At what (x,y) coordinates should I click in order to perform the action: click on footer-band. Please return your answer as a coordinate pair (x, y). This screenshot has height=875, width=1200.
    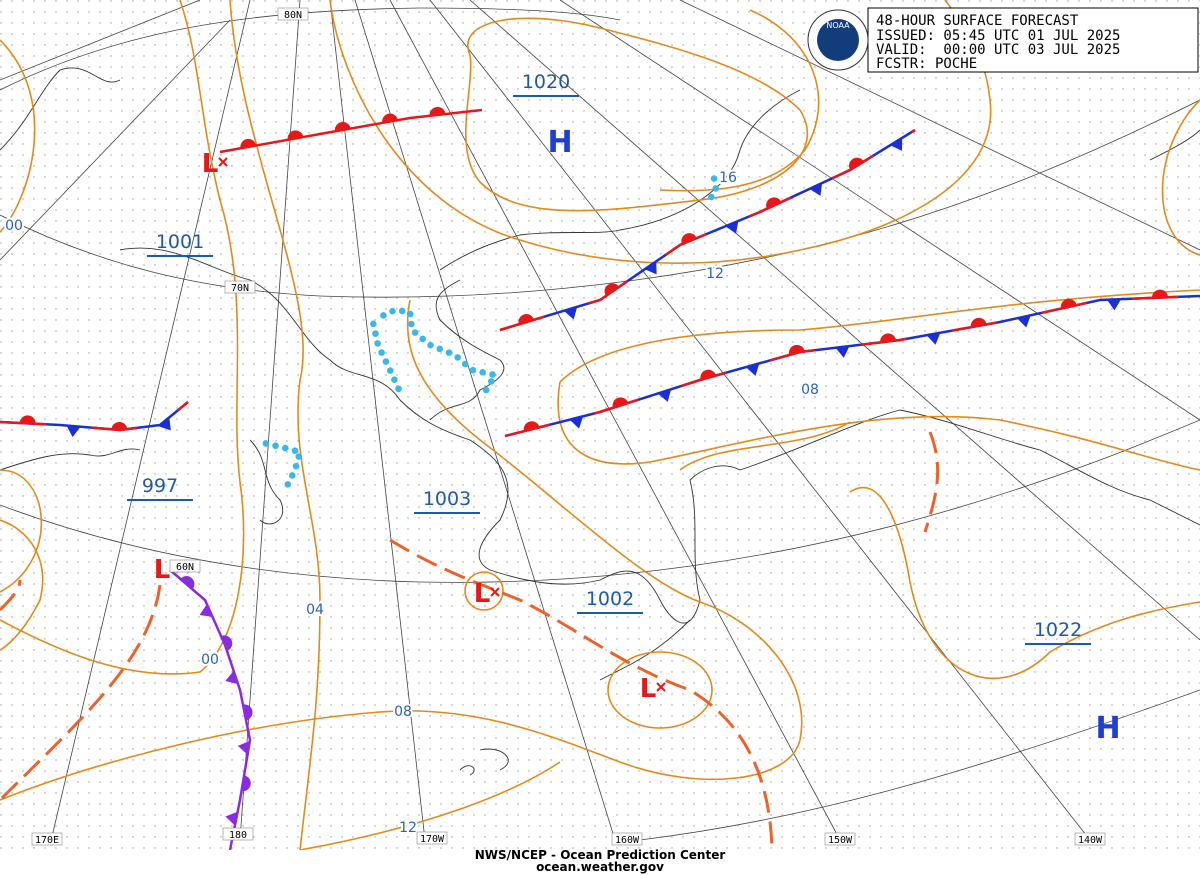
    Looking at the image, I should click on (600, 862).